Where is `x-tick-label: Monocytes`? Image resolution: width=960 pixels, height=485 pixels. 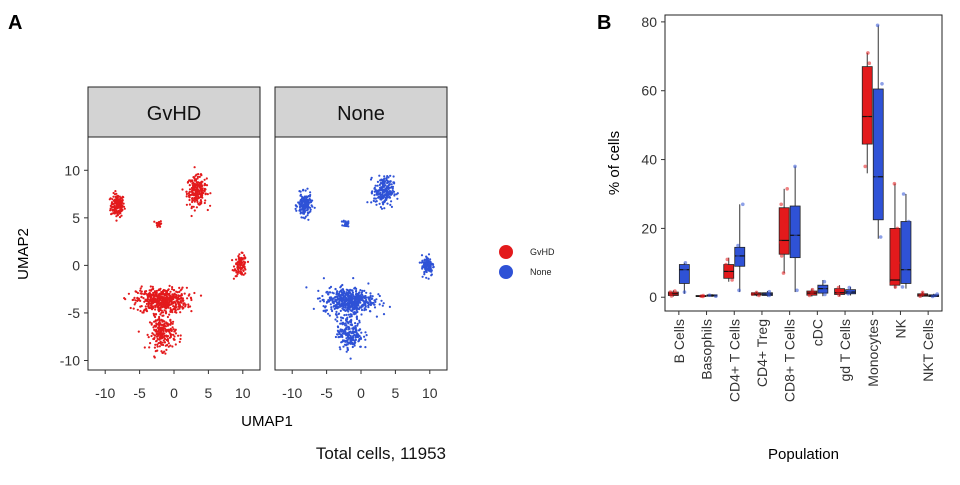
x-tick-label: Monocytes is located at coordinates (873, 353).